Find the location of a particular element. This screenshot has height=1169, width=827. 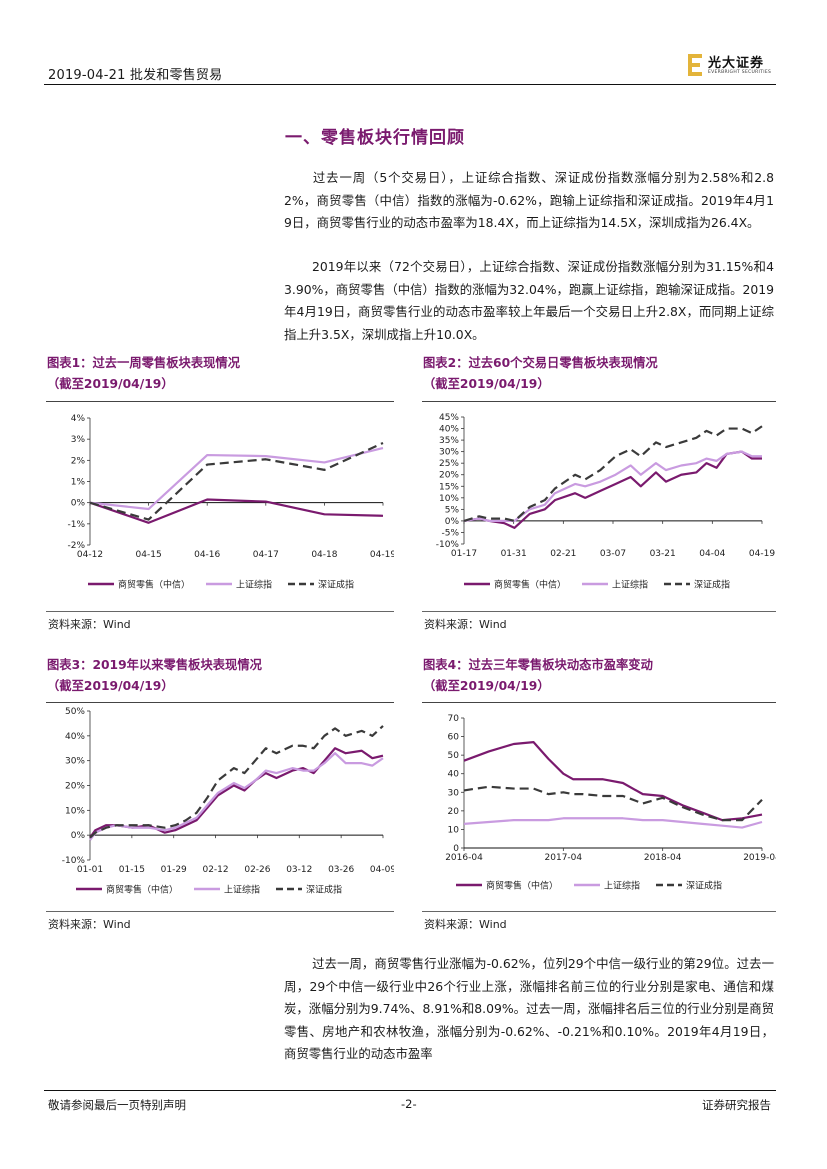

figure-2-subtitle: （截至2019/04/19） is located at coordinates (486, 384).